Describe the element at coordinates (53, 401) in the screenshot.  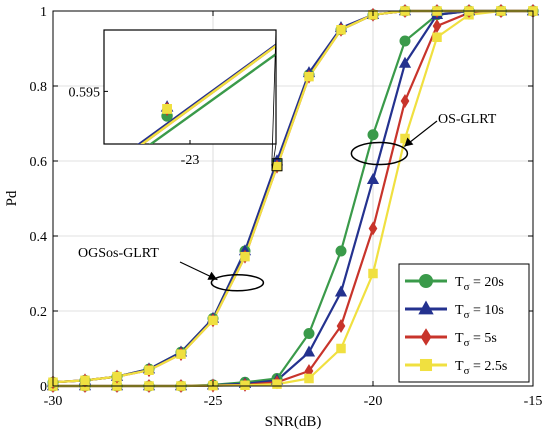
I see `x-tick-label: -30` at that location.